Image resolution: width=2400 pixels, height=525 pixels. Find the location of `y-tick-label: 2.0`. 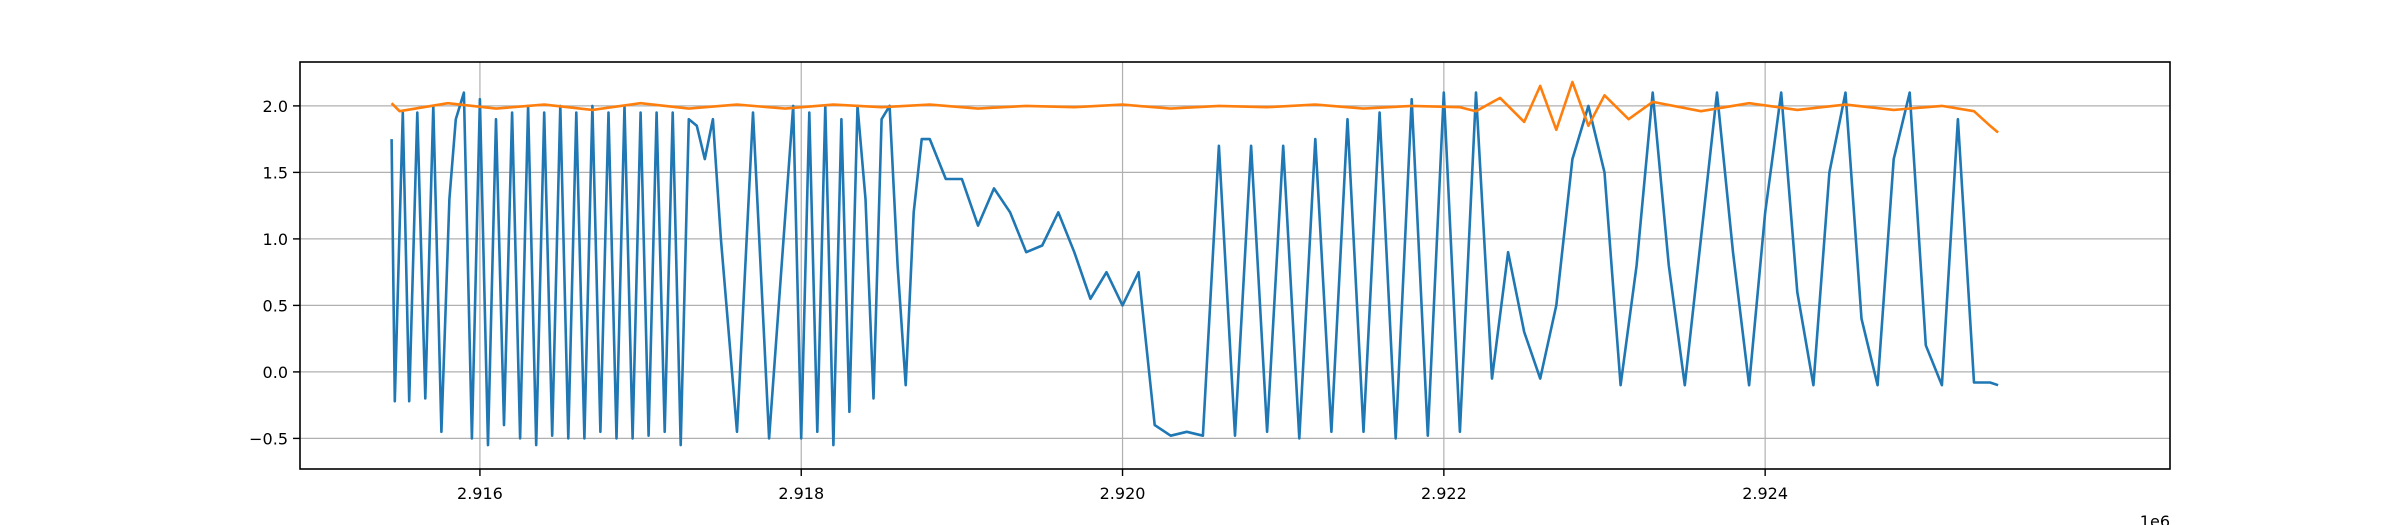

y-tick-label: 2.0 is located at coordinates (275, 106).